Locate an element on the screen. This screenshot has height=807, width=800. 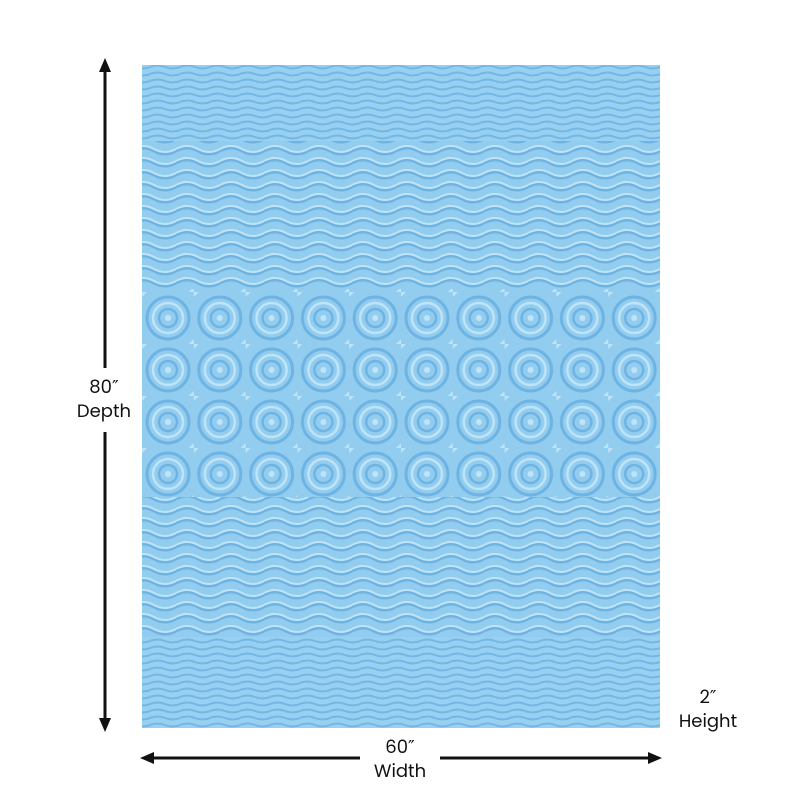
width-arrow is located at coordinates (401, 758).